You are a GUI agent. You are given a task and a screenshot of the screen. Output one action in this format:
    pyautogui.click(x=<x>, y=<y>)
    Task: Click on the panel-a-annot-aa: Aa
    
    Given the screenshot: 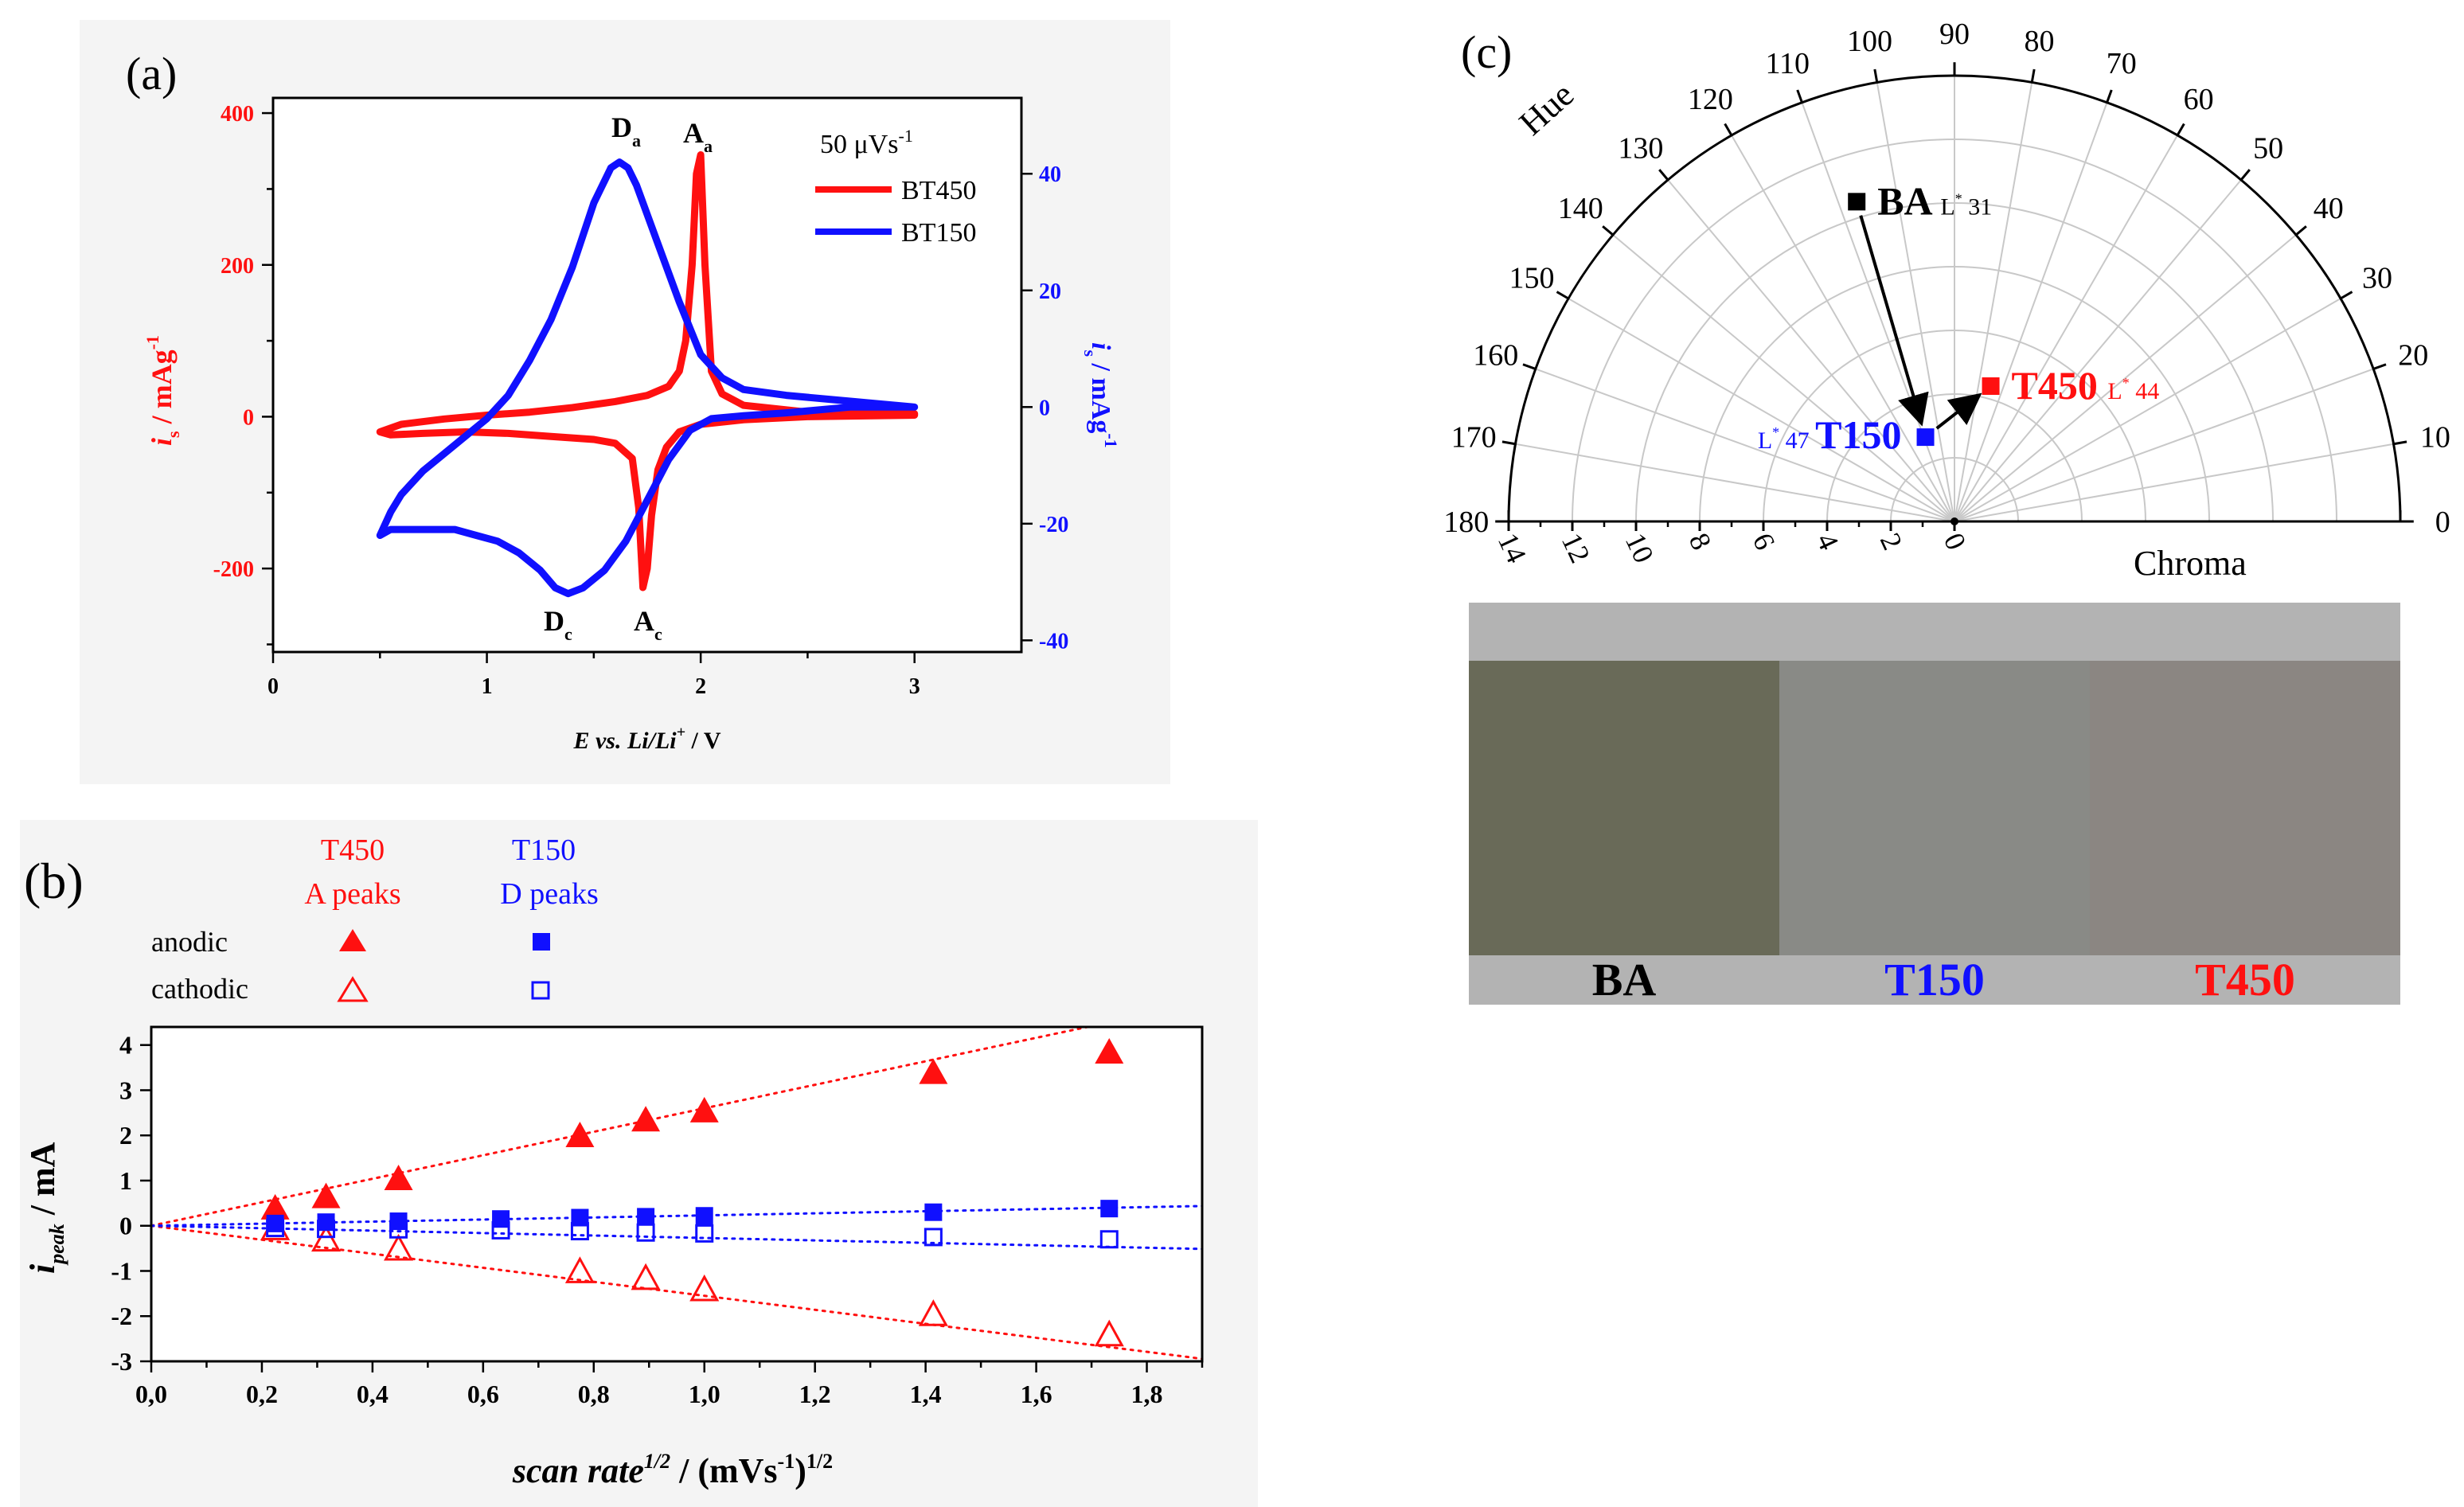 What is the action you would take?
    pyautogui.click(x=698, y=136)
    